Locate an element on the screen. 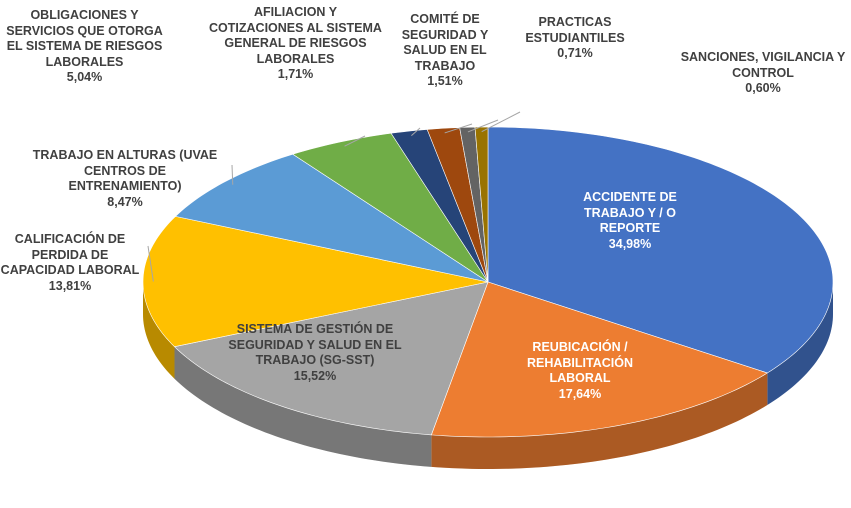  slice-value: 13,81% is located at coordinates (70, 285).